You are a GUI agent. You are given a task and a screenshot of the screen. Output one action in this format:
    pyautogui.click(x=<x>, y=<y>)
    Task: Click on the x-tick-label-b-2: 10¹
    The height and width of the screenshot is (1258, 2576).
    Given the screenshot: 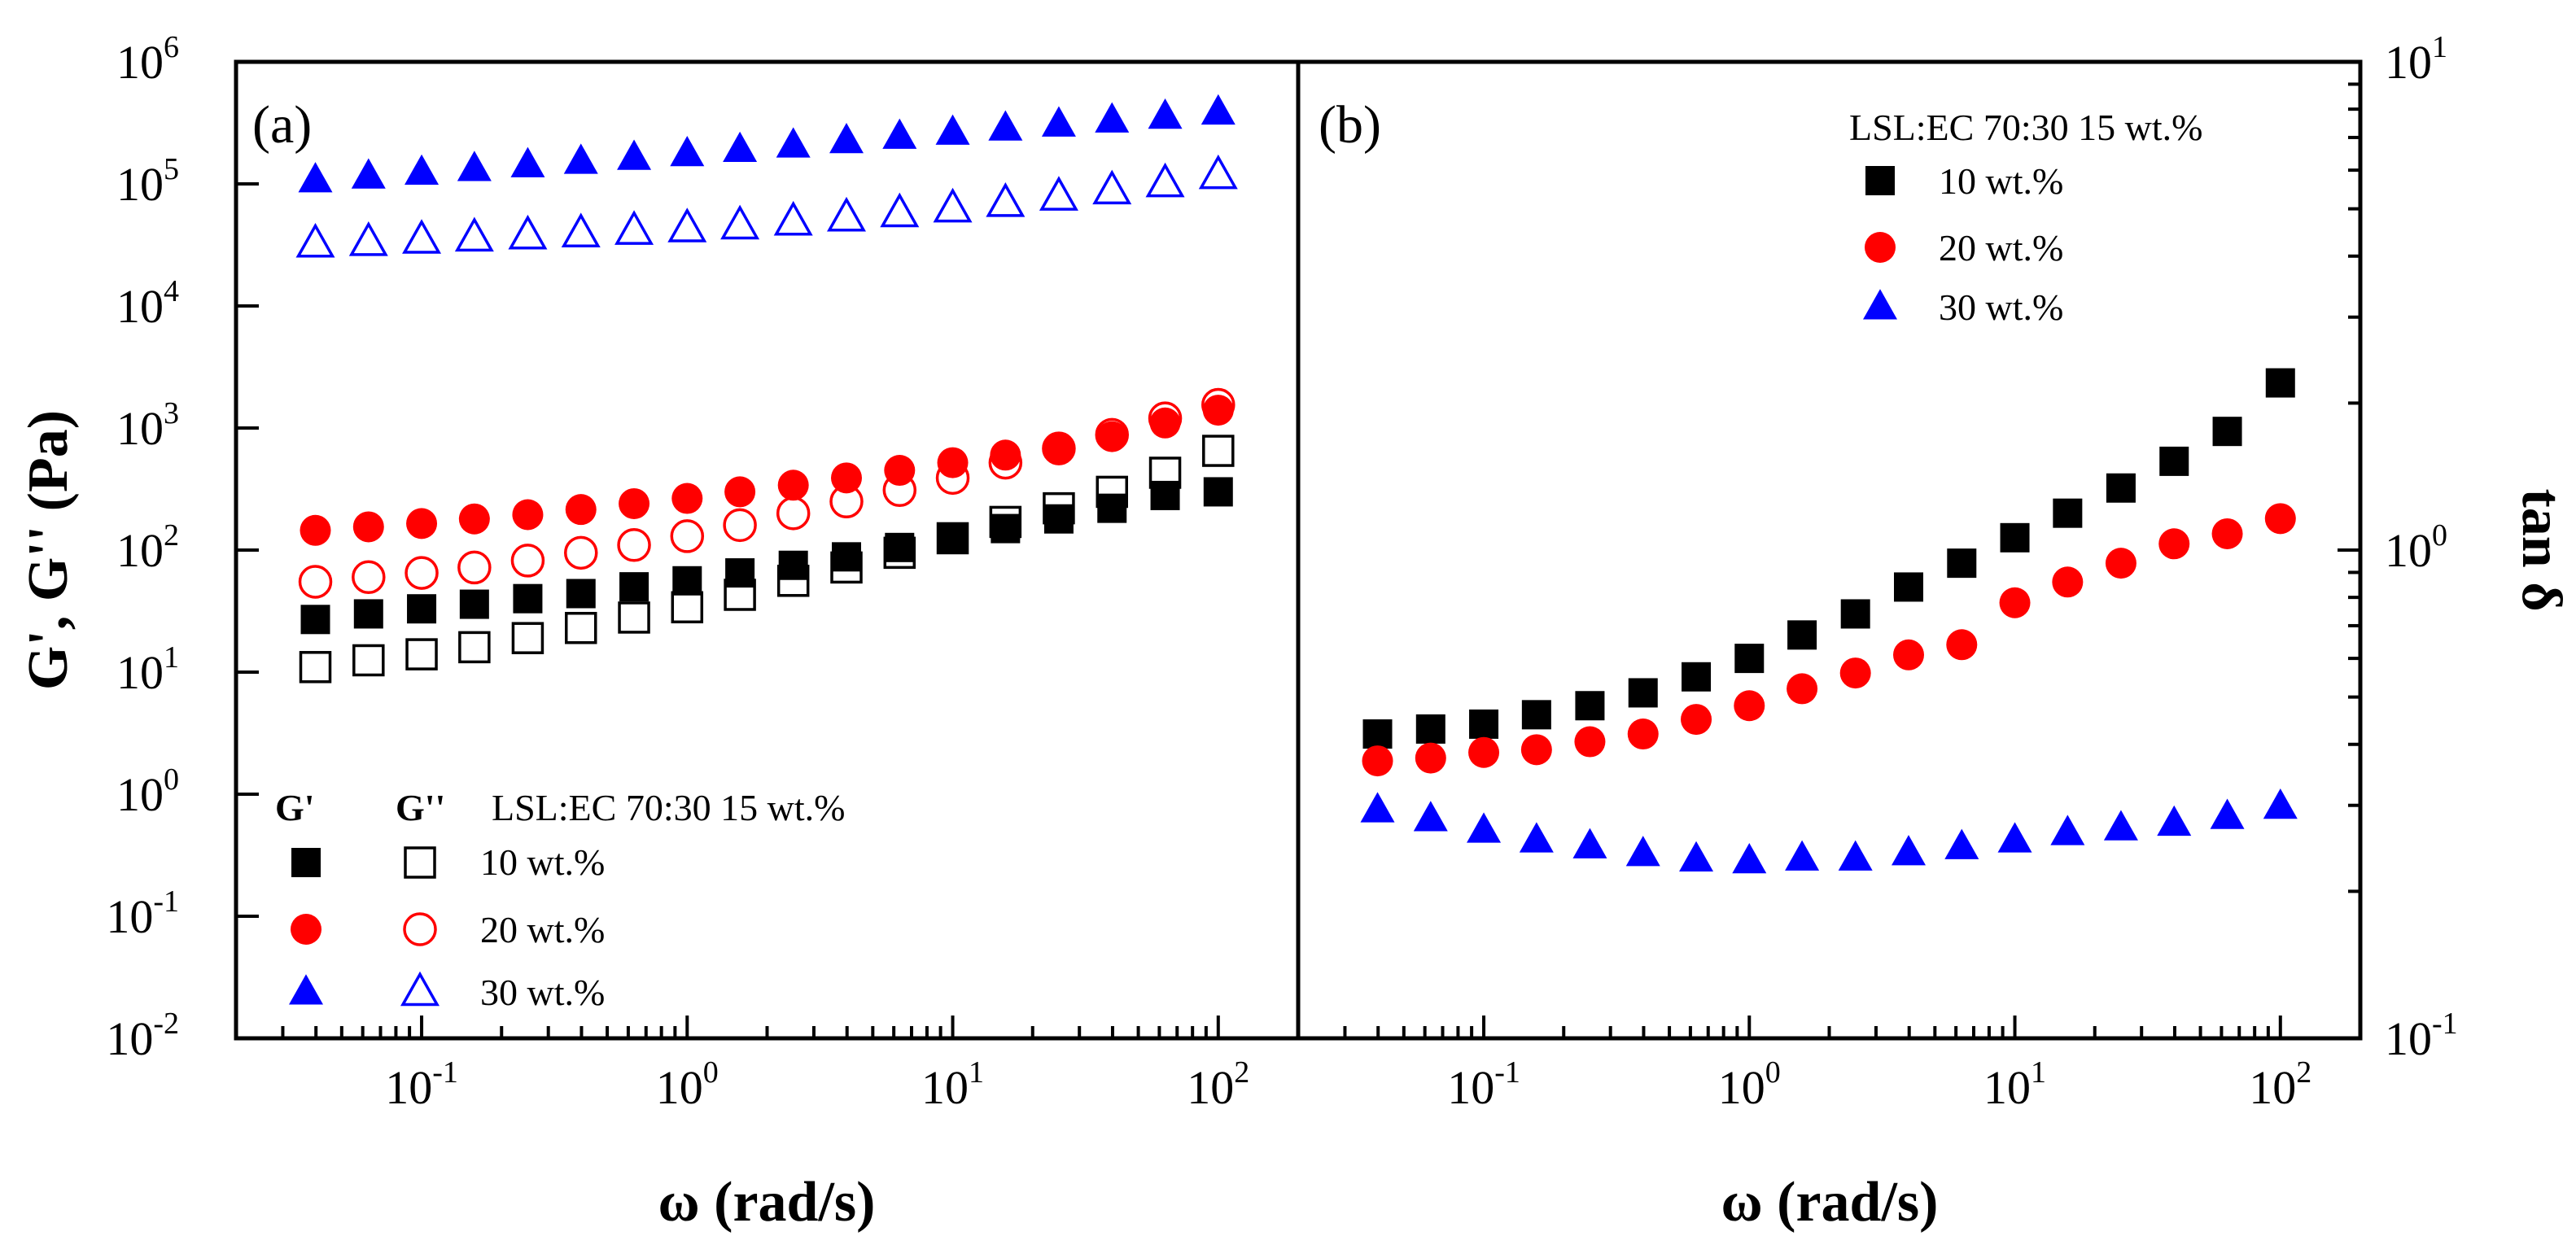 What is the action you would take?
    pyautogui.click(x=2014, y=1084)
    